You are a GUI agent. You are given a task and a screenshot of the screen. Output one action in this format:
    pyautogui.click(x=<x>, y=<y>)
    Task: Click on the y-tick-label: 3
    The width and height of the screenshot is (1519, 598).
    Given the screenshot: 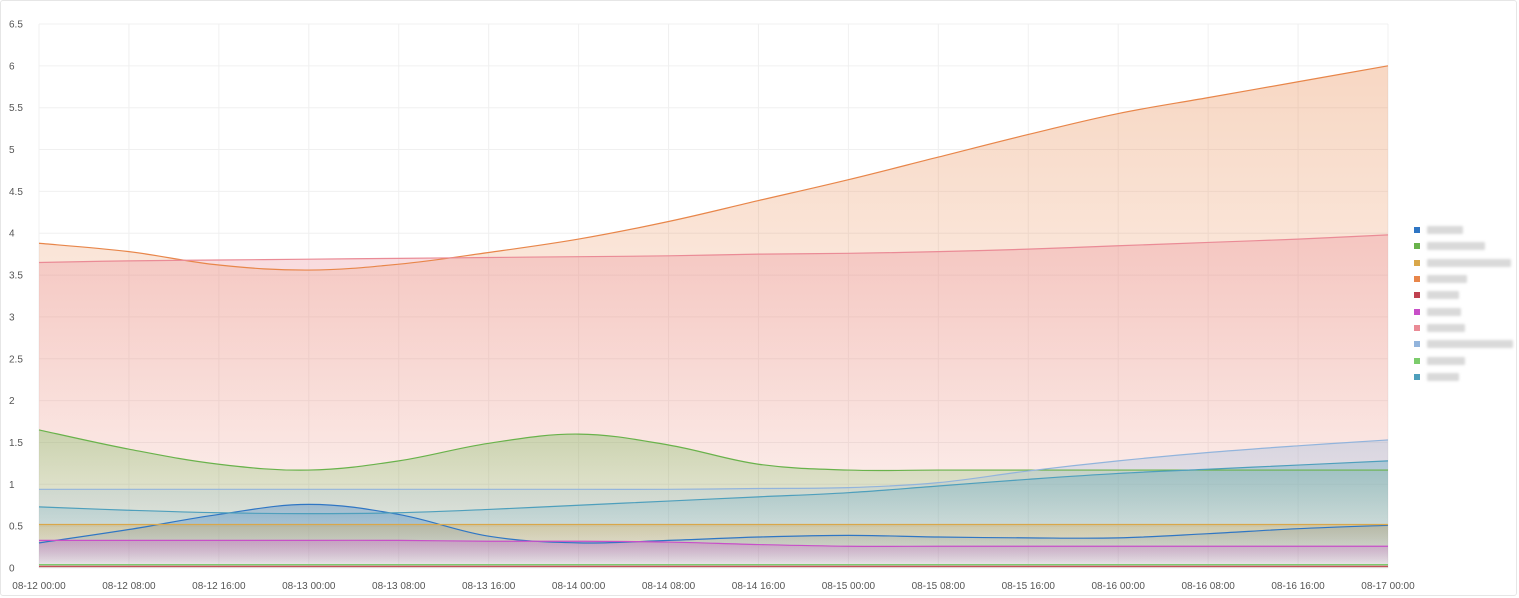 What is the action you would take?
    pyautogui.click(x=12, y=317)
    